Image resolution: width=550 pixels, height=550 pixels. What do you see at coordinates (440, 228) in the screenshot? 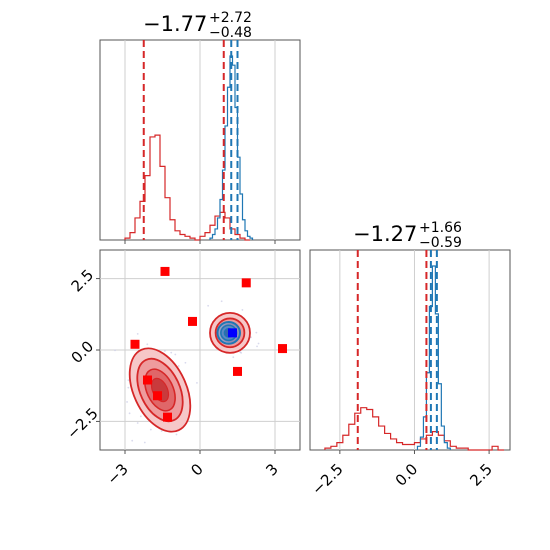
I see `bottom-right-title-plus: +1.66` at bounding box center [440, 228].